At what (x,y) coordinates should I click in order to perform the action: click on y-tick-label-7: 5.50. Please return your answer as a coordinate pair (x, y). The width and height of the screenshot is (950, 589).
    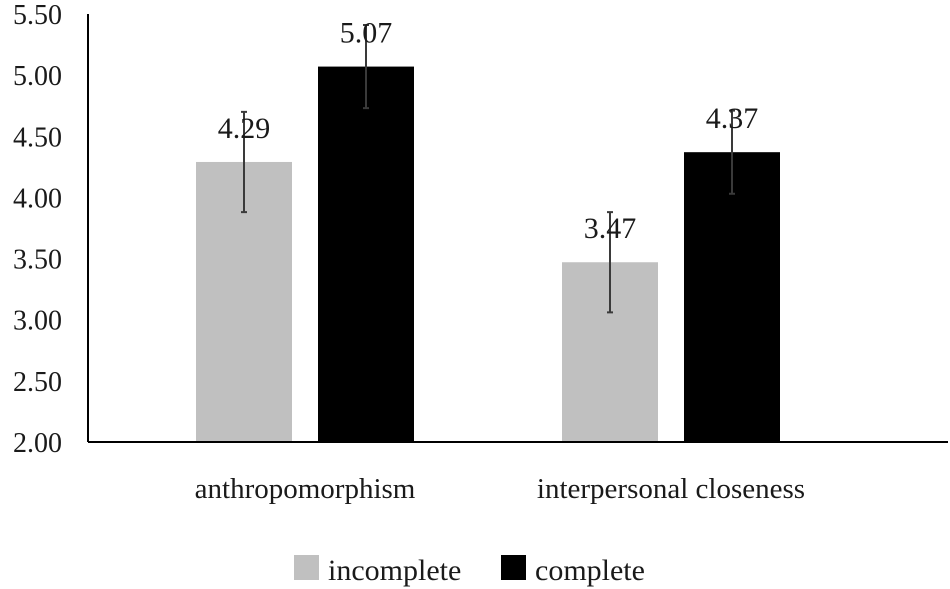
    Looking at the image, I should click on (37, 15).